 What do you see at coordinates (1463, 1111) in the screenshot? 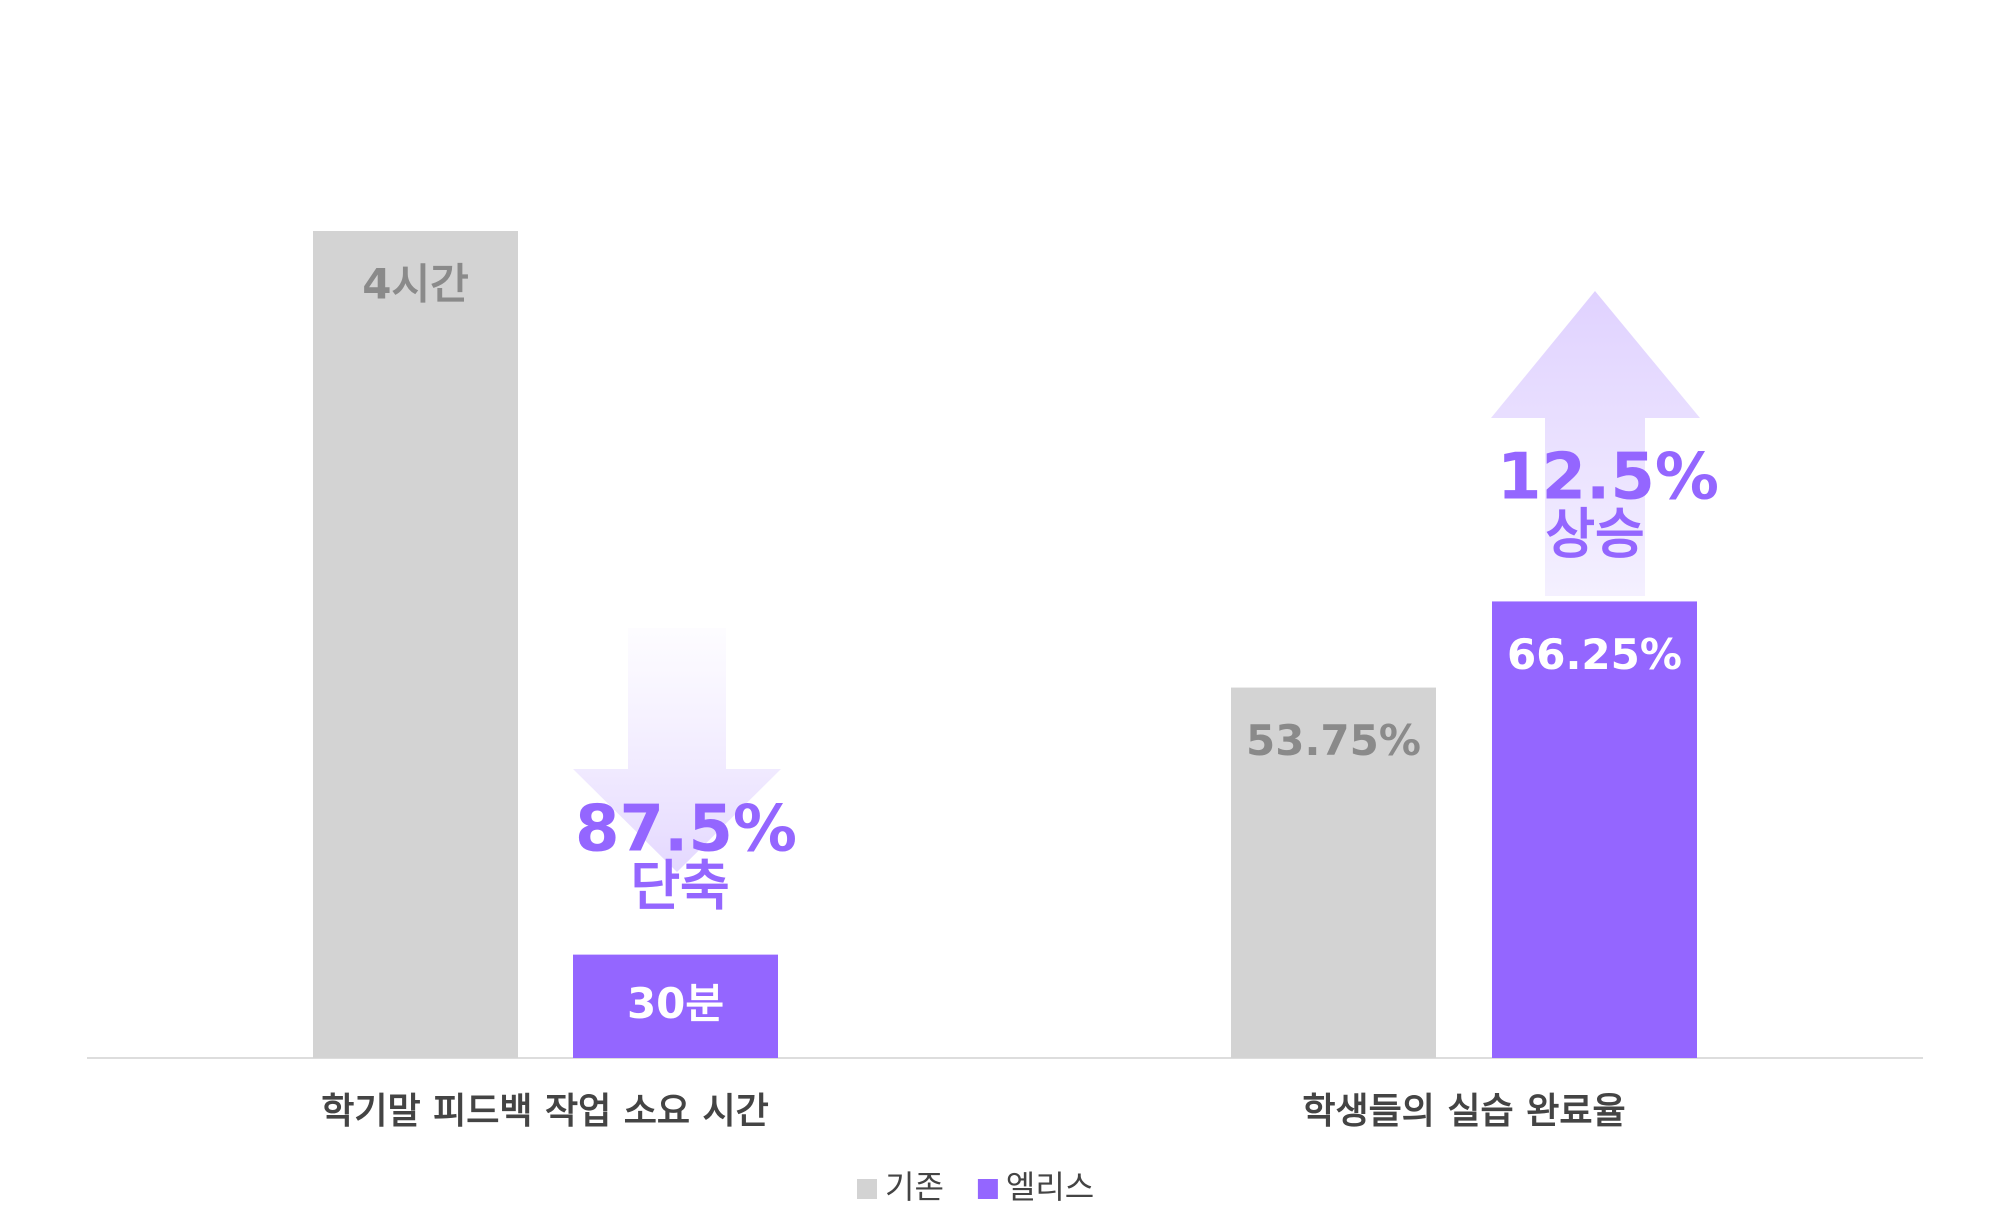
I see `x-tick-label: 학생들의 실습 완료율` at bounding box center [1463, 1111].